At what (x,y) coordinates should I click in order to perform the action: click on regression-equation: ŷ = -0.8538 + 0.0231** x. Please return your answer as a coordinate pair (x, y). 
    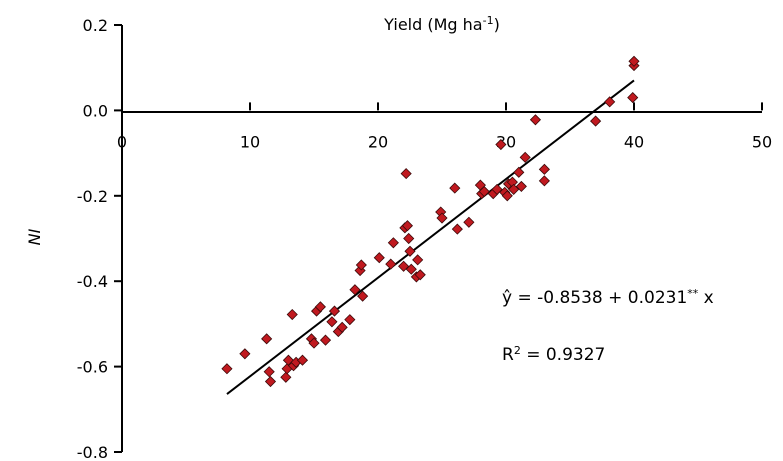
    Looking at the image, I should click on (608, 298).